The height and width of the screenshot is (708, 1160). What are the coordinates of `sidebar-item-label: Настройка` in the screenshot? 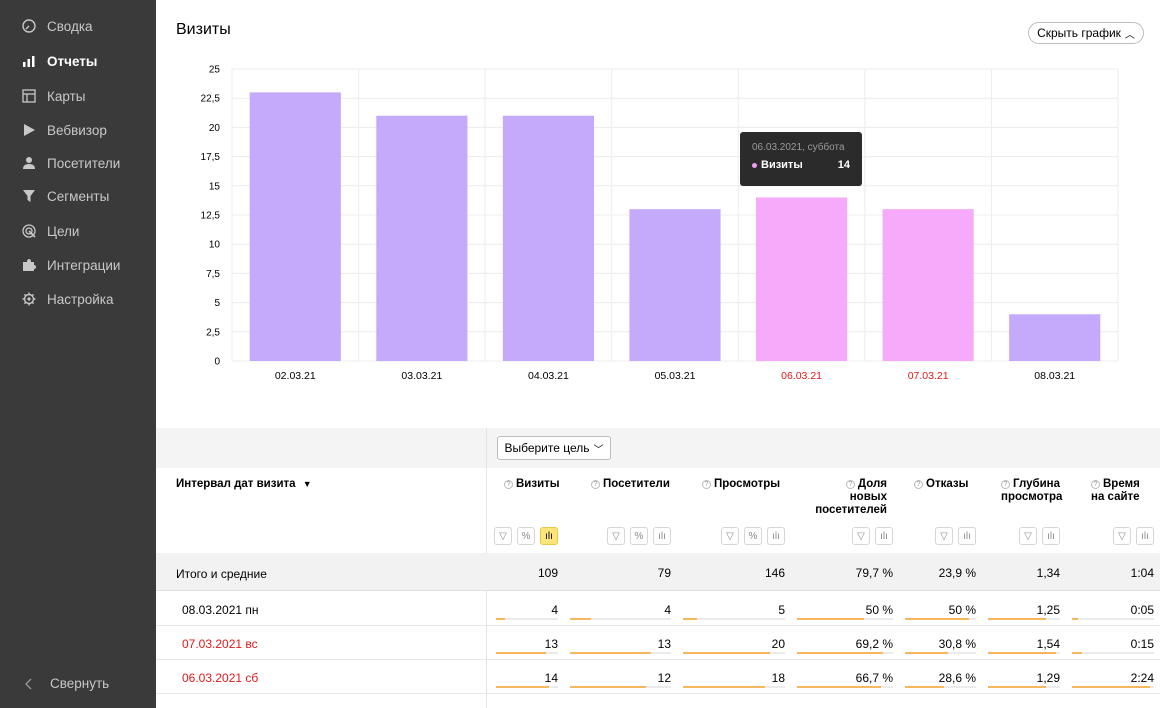 It's located at (80, 299).